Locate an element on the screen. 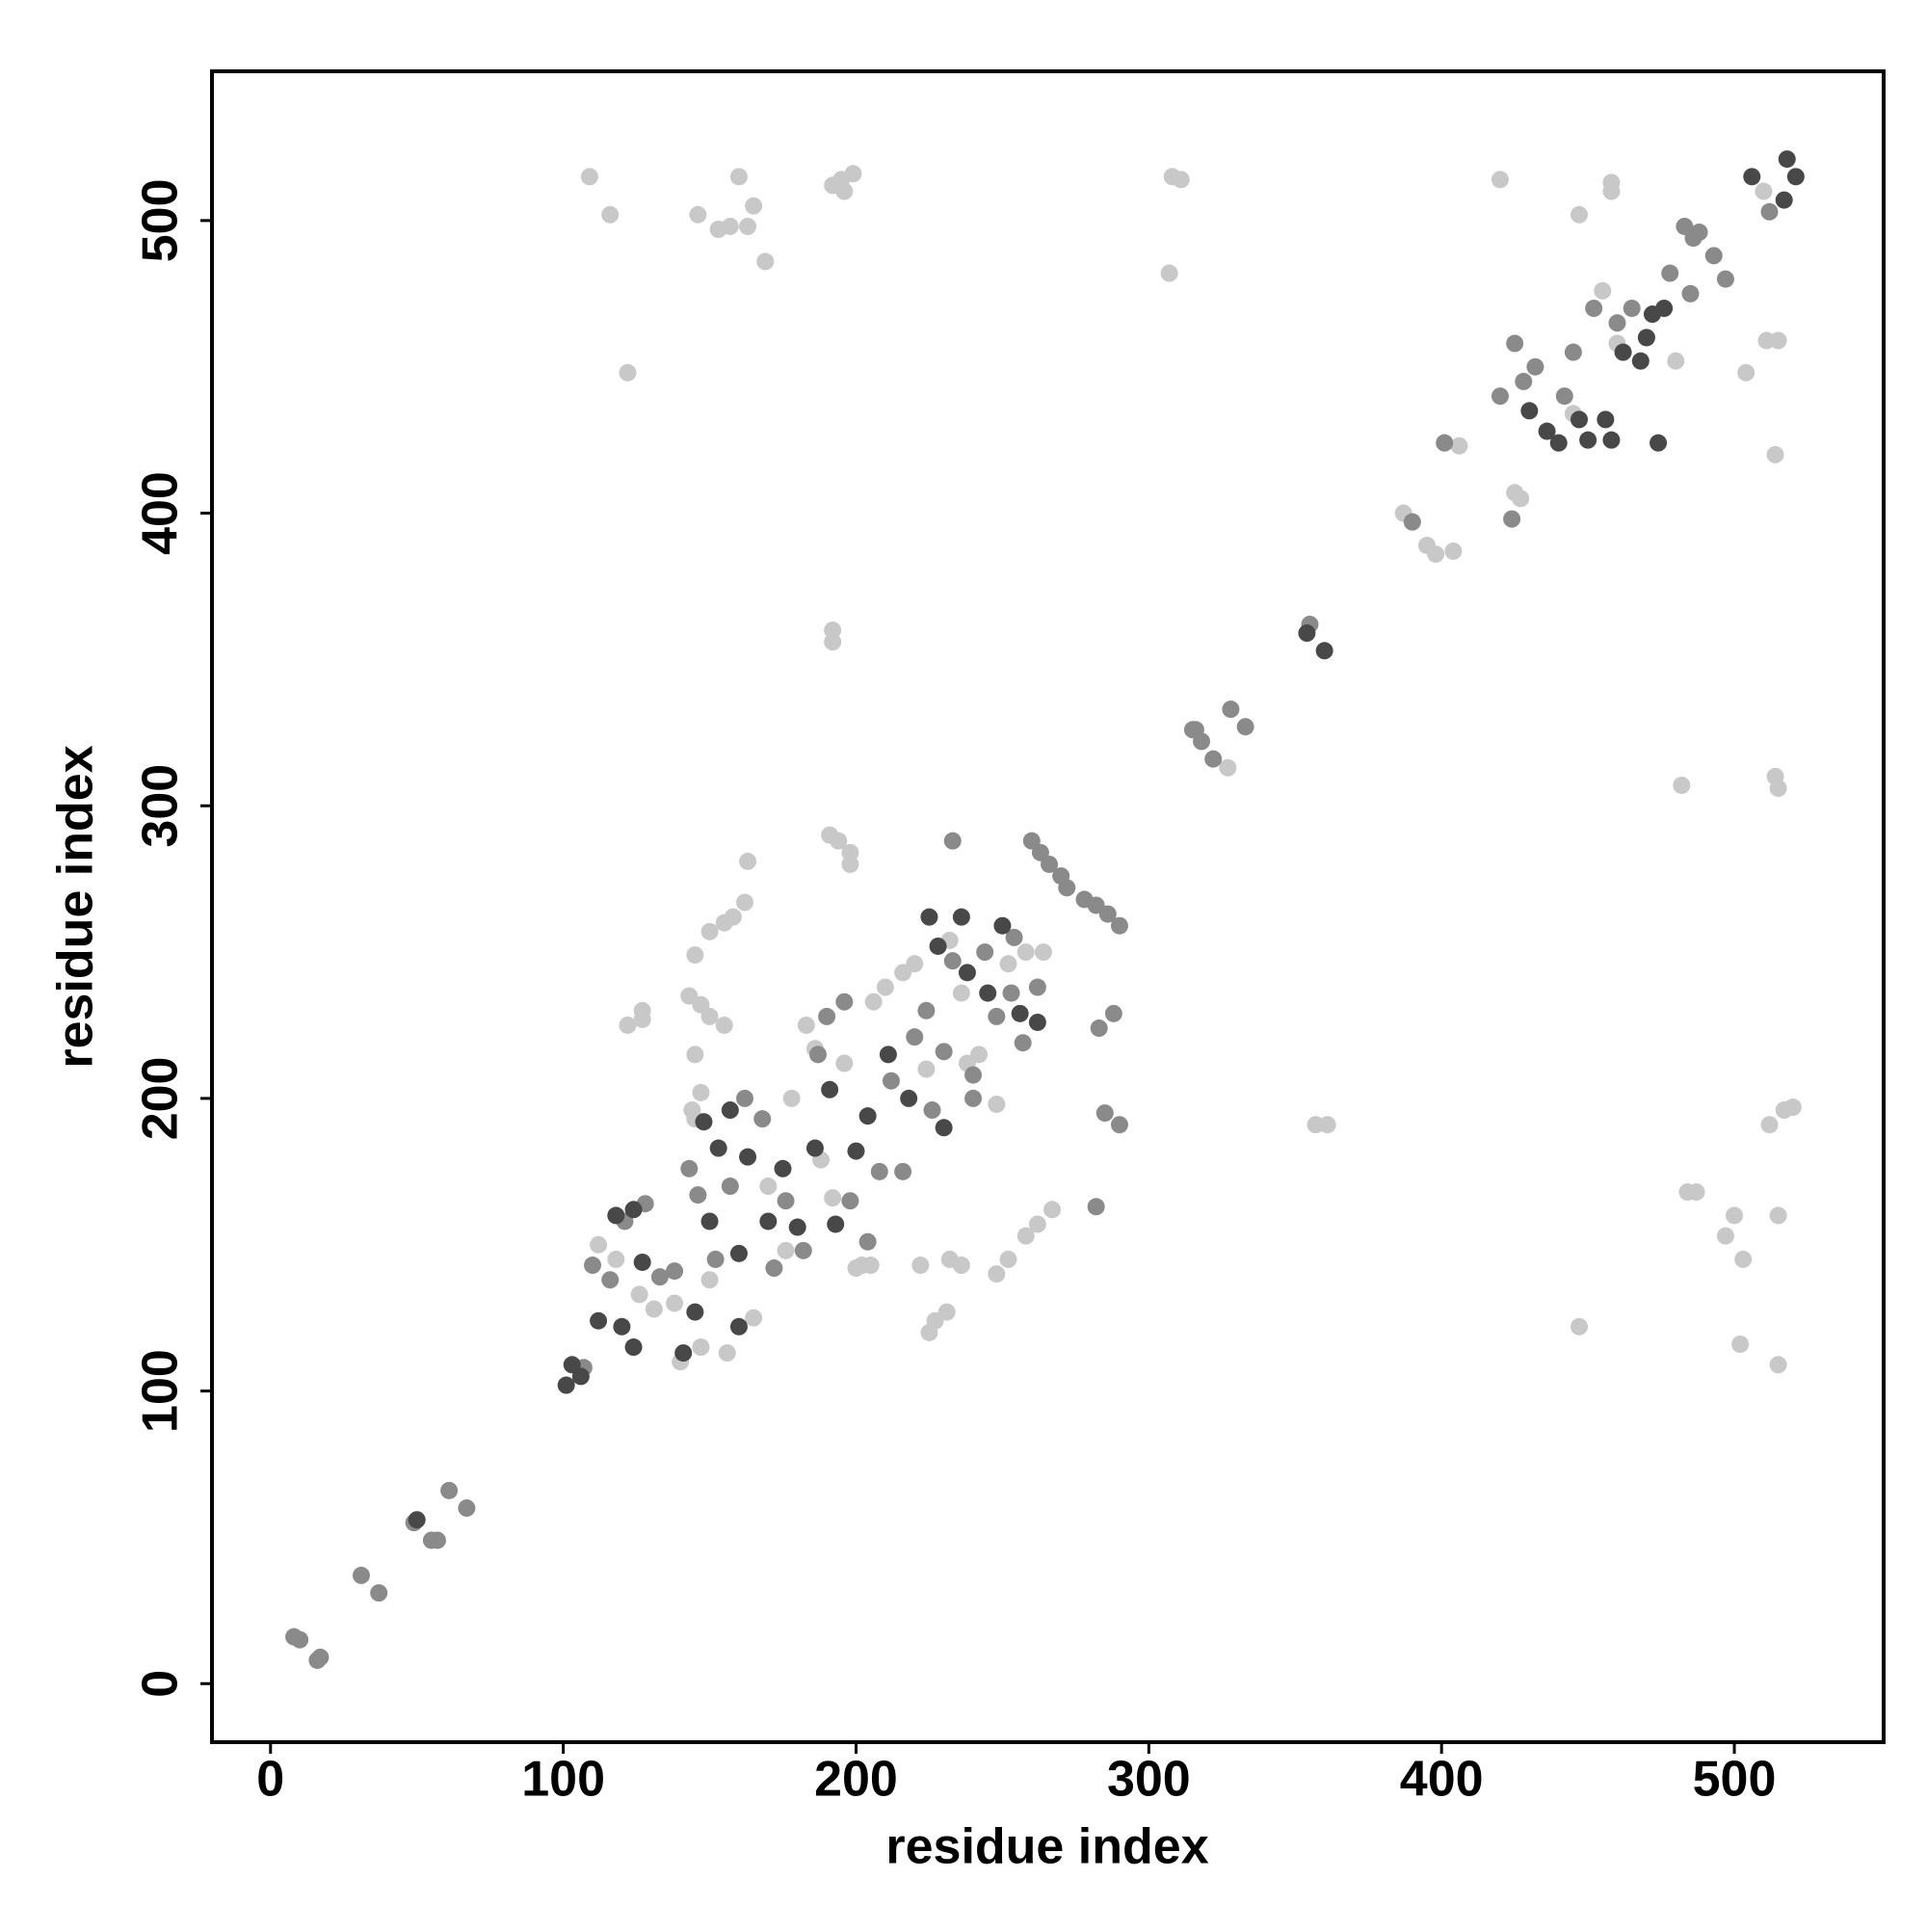 The image size is (1927, 1932). x-tick-label: 100 is located at coordinates (563, 1780).